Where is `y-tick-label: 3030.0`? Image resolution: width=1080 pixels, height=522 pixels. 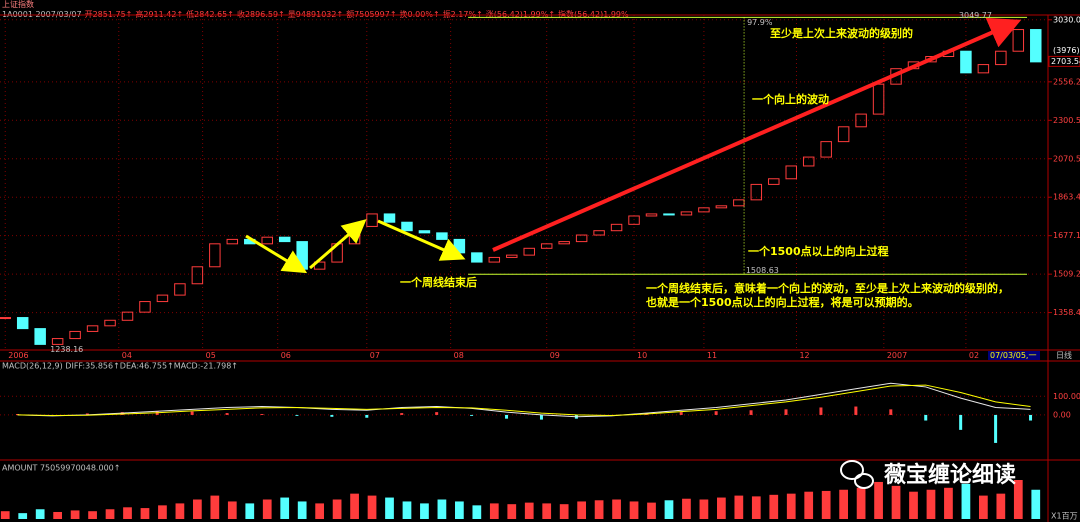 y-tick-label: 3030.0 is located at coordinates (1066, 19).